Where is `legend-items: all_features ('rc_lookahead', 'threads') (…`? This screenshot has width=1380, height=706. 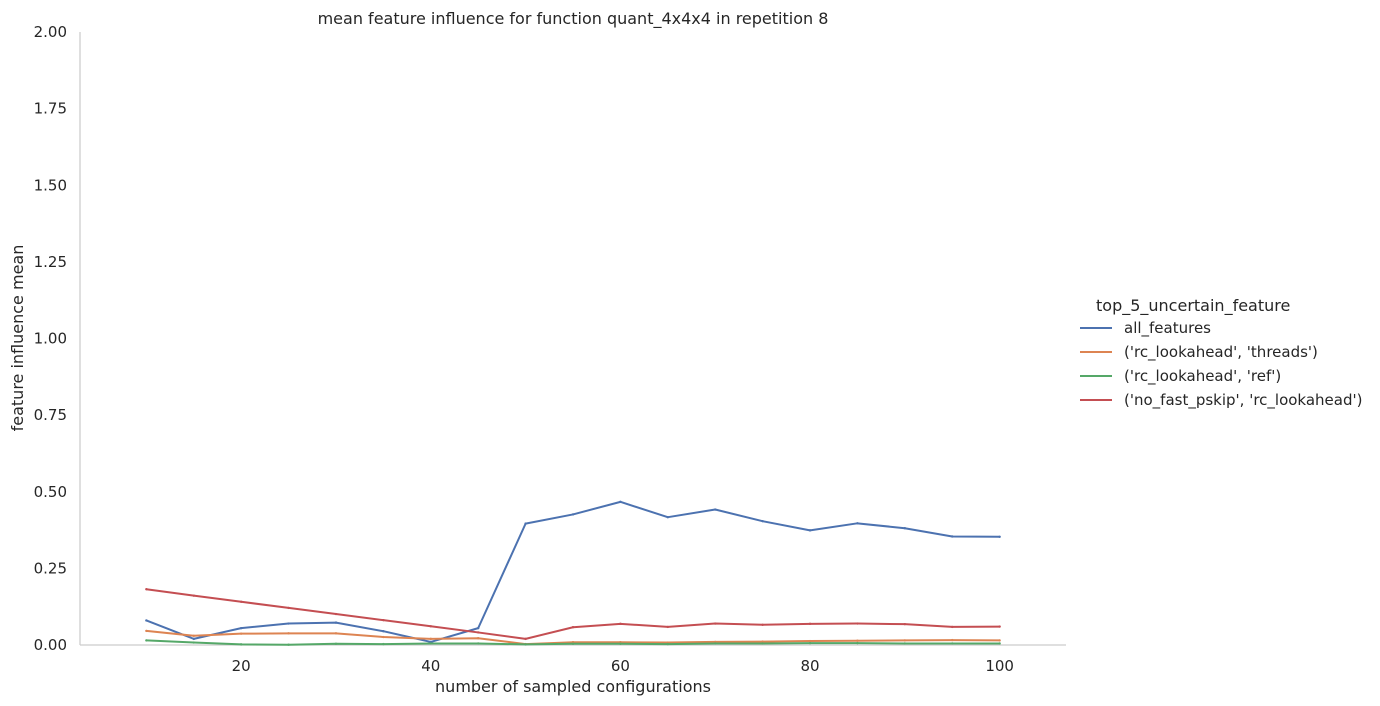 legend-items: all_features ('rc_lookahead', 'threads') (… is located at coordinates (1221, 364).